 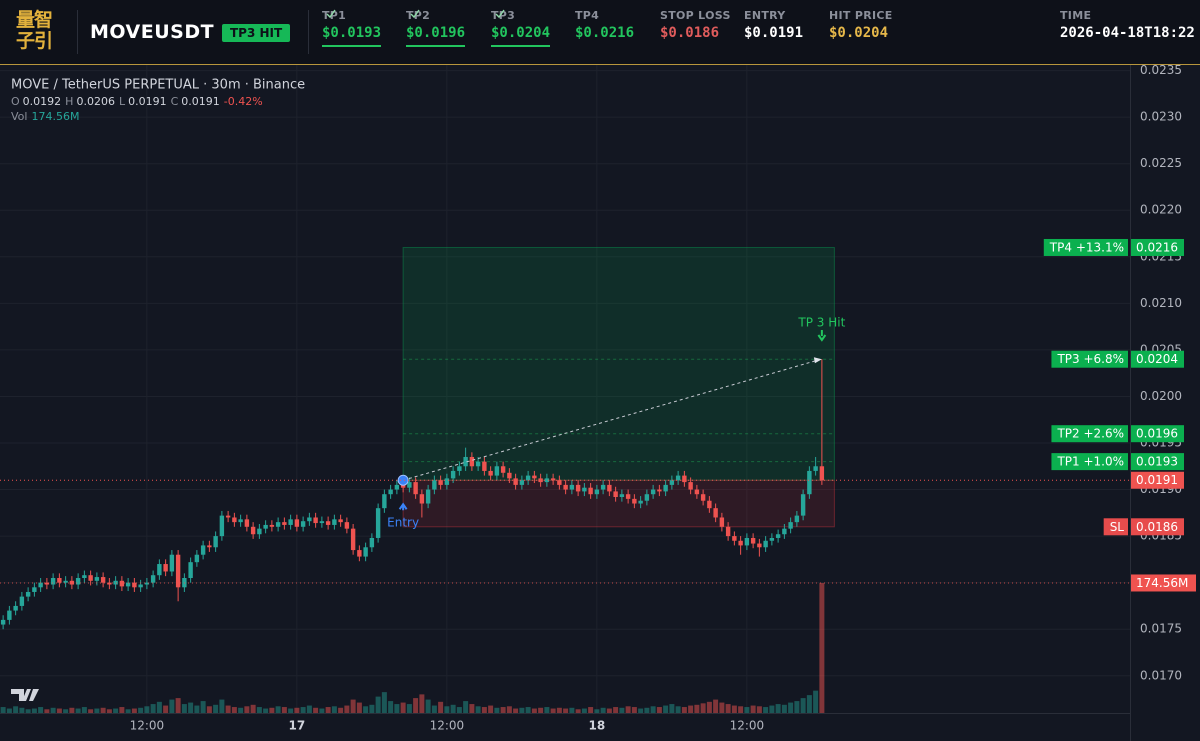 I want to click on legend-value: 174.56M, so click(x=55, y=116).